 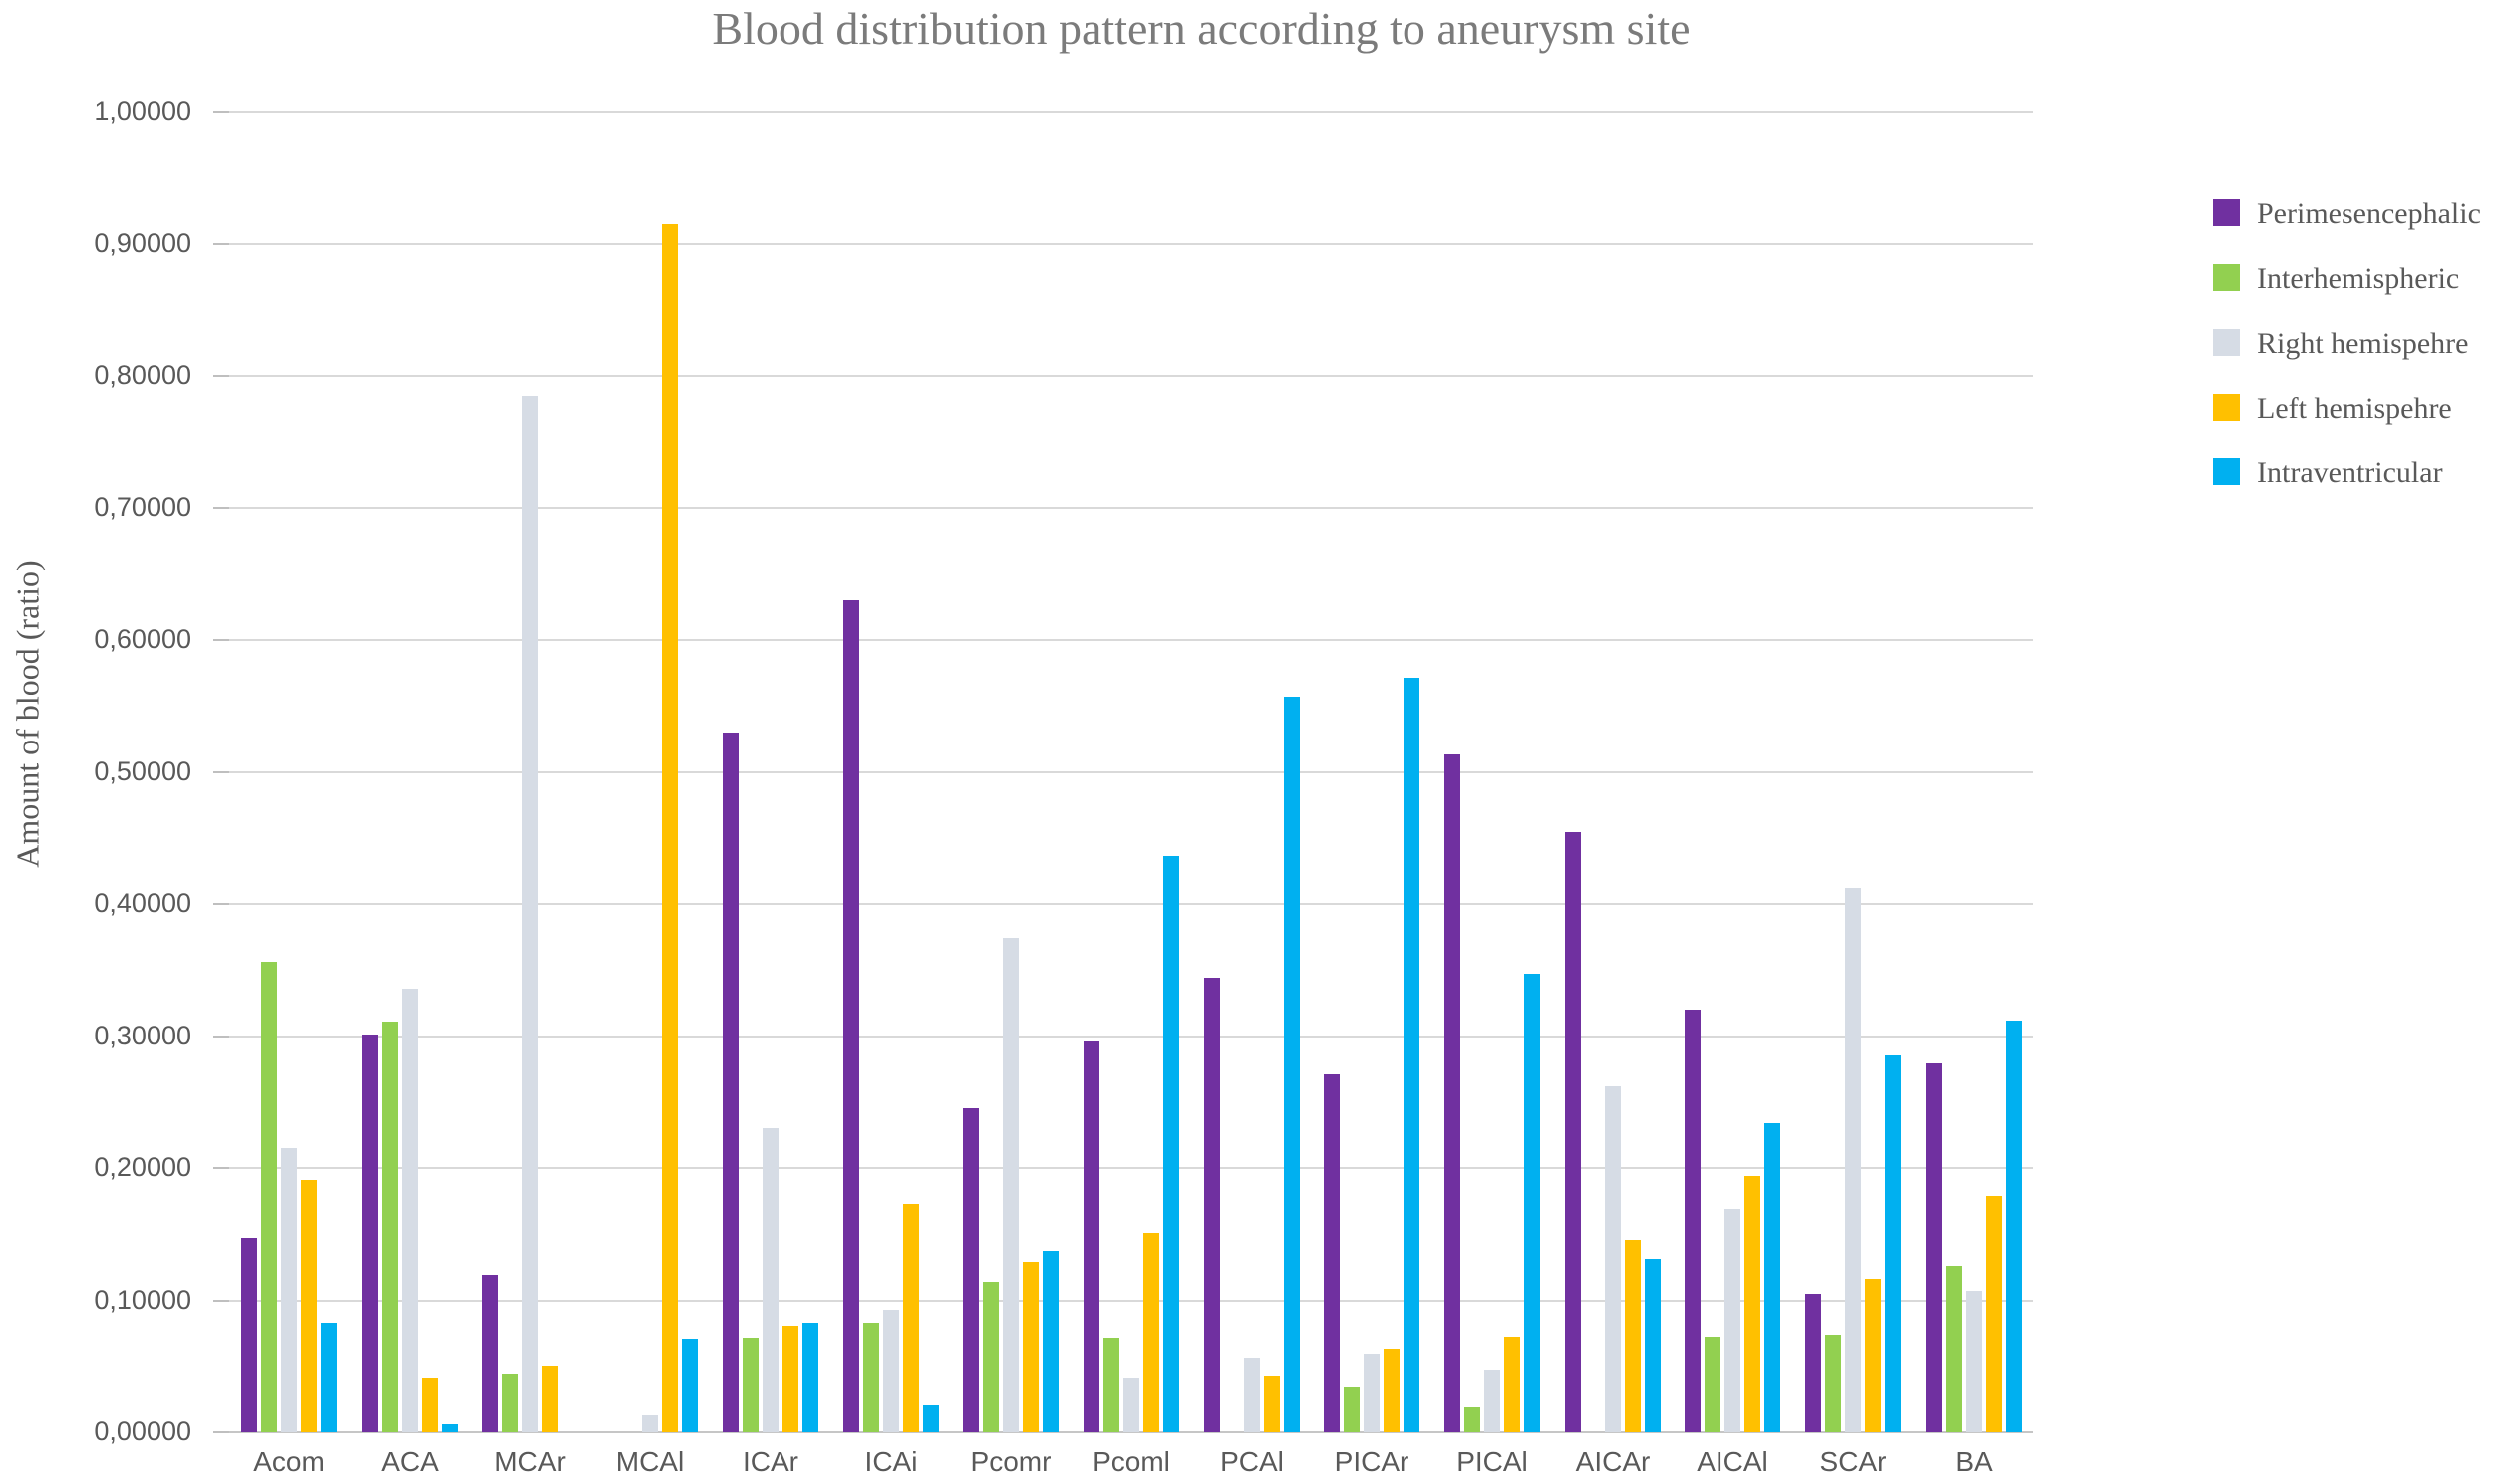 I want to click on y-axis-title: Amount of blood (ratio), so click(x=27, y=714).